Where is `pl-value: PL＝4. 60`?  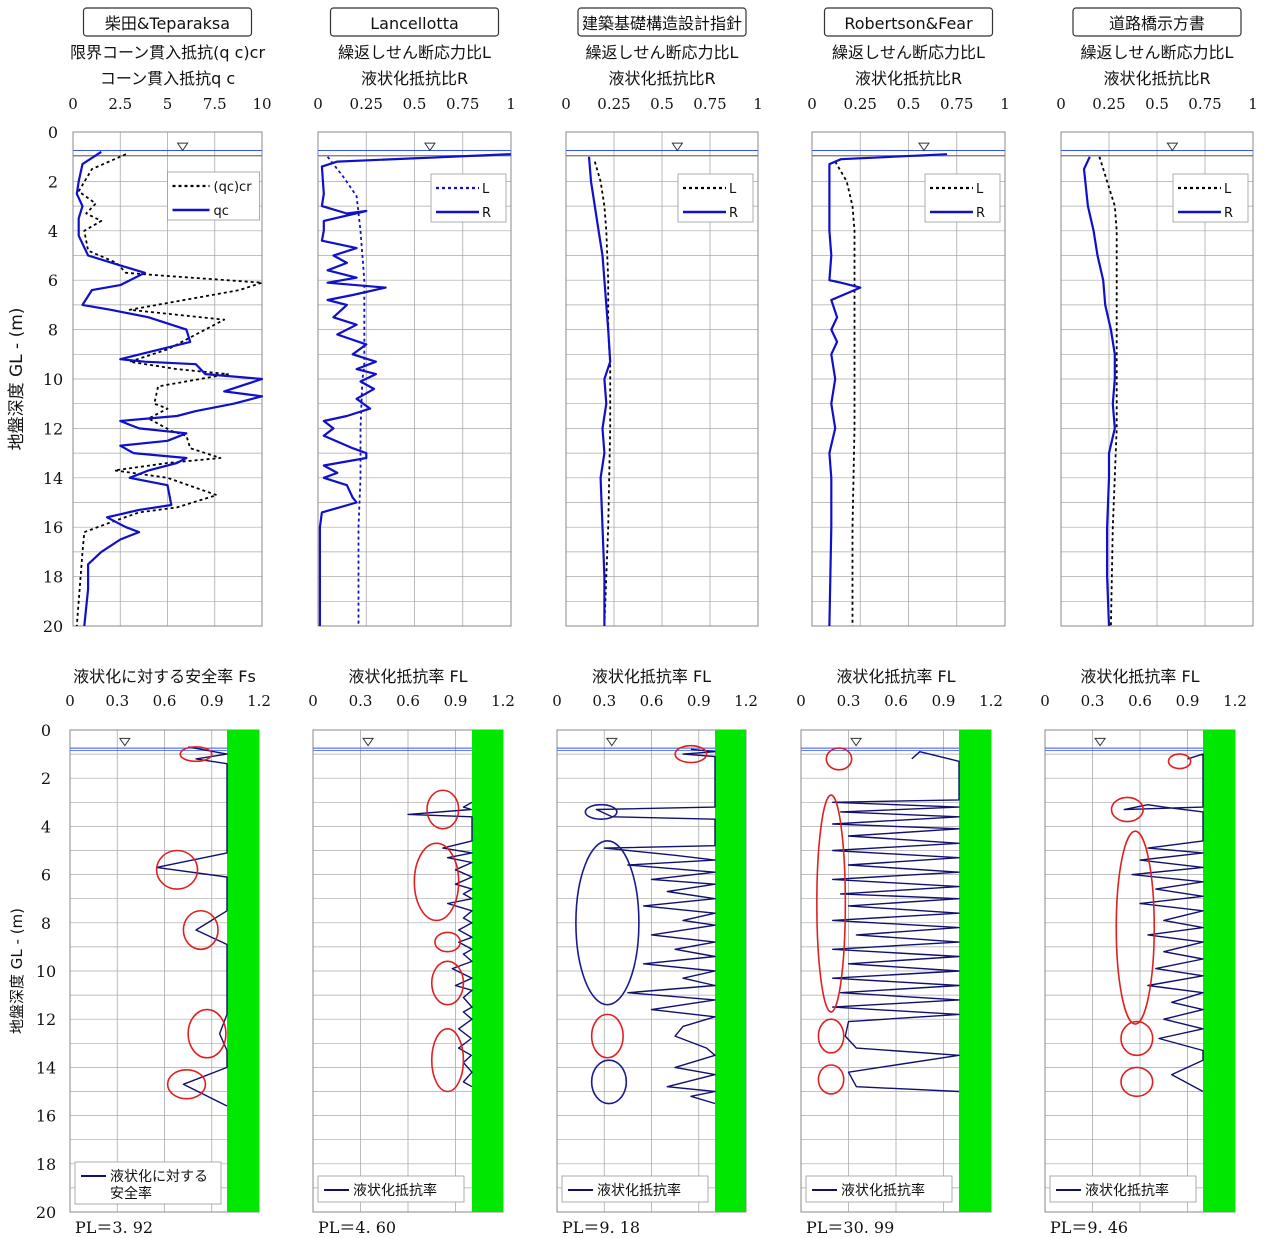
pl-value: PL＝4. 60 is located at coordinates (357, 1227).